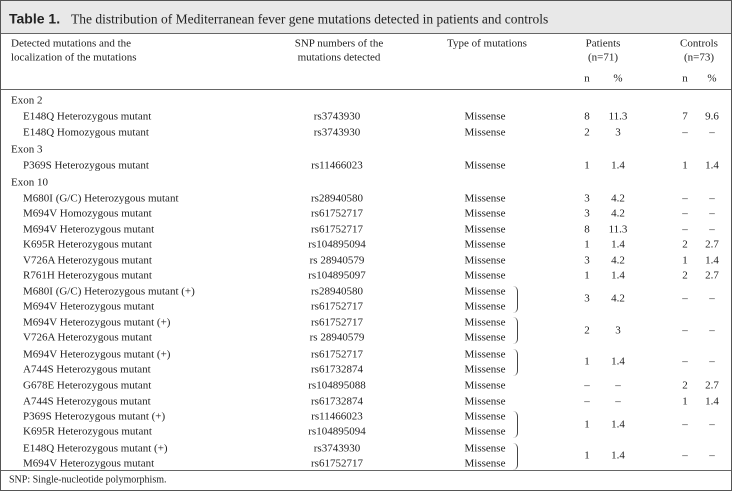 The image size is (732, 491). I want to click on col-header: Detected mutations and the, so click(71, 43).